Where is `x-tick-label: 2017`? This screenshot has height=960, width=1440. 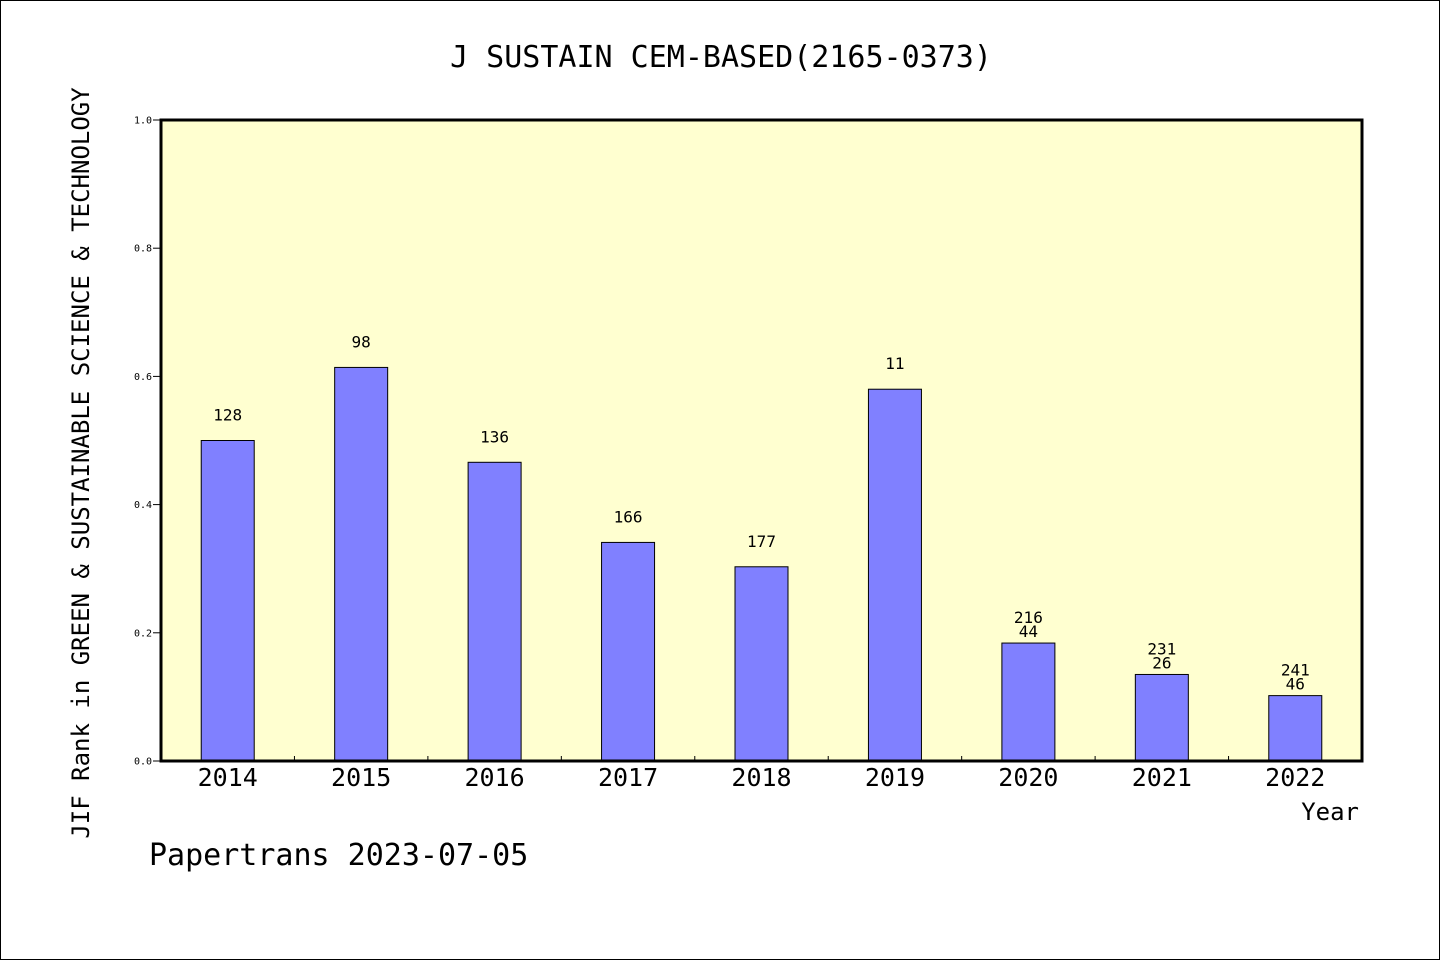
x-tick-label: 2017 is located at coordinates (628, 777).